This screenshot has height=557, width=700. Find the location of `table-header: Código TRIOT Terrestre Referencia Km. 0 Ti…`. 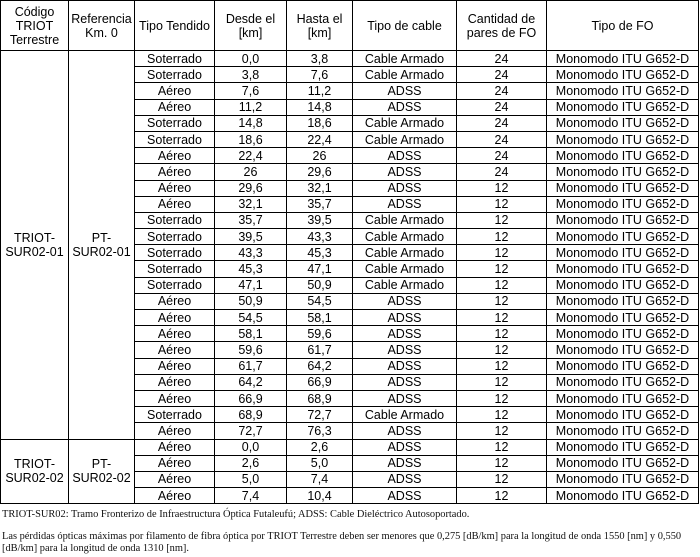

table-header: Código TRIOT Terrestre Referencia Km. 0 Ti… is located at coordinates (349, 25).